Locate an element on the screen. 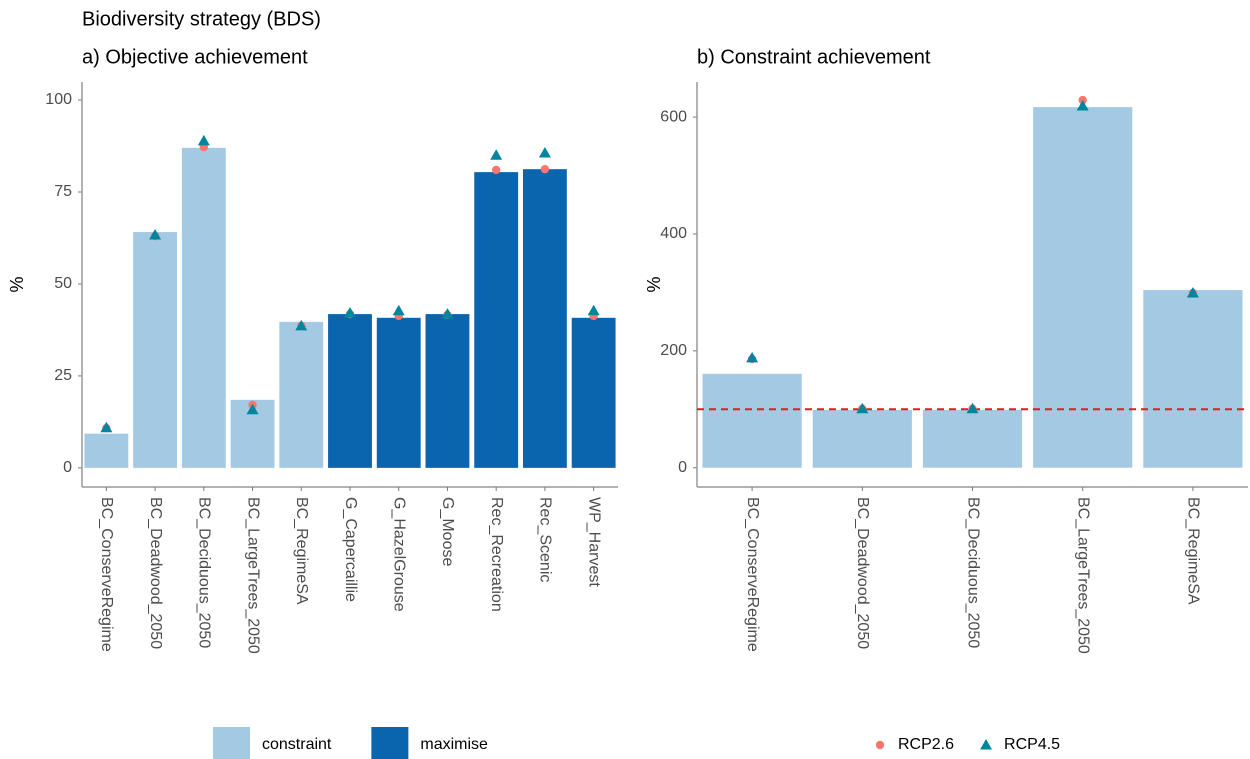 This screenshot has height=759, width=1250. y-tick-label: 100 is located at coordinates (58, 99).